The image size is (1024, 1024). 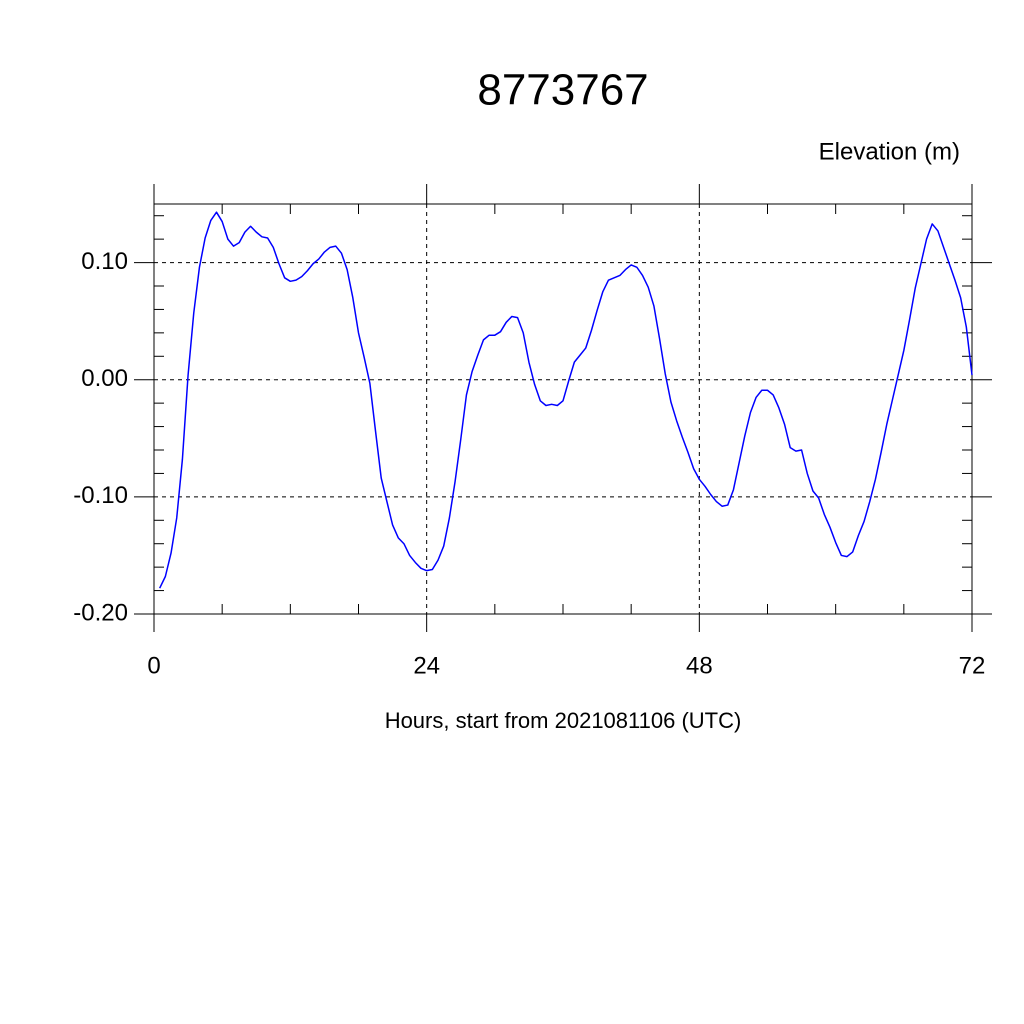 I want to click on x-tick-label: 24, so click(x=426, y=665).